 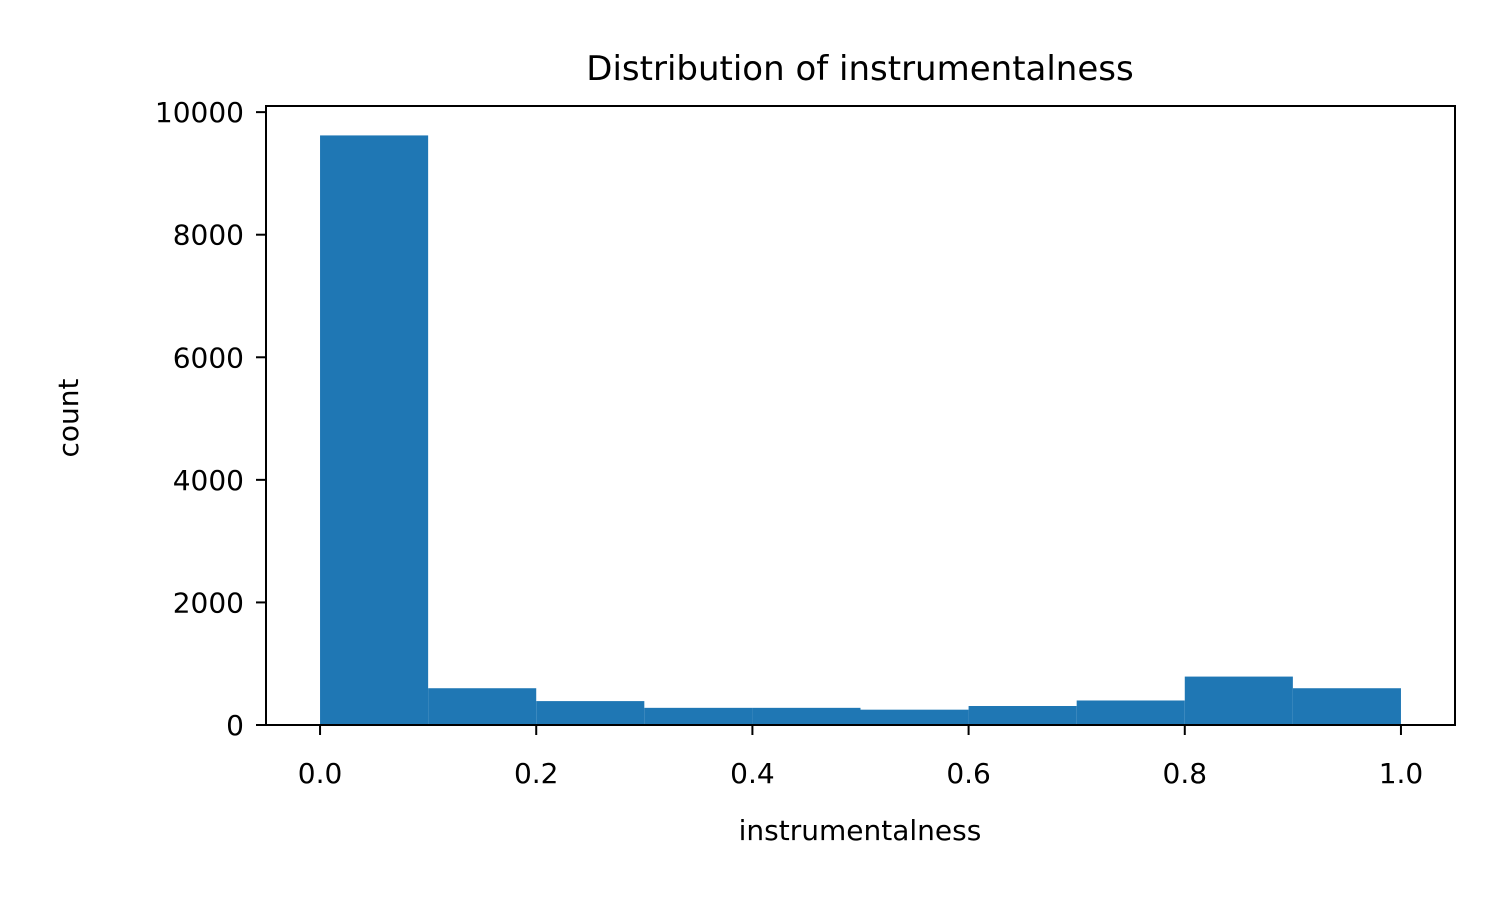 I want to click on x-axis-label: instrumentalness, so click(x=860, y=830).